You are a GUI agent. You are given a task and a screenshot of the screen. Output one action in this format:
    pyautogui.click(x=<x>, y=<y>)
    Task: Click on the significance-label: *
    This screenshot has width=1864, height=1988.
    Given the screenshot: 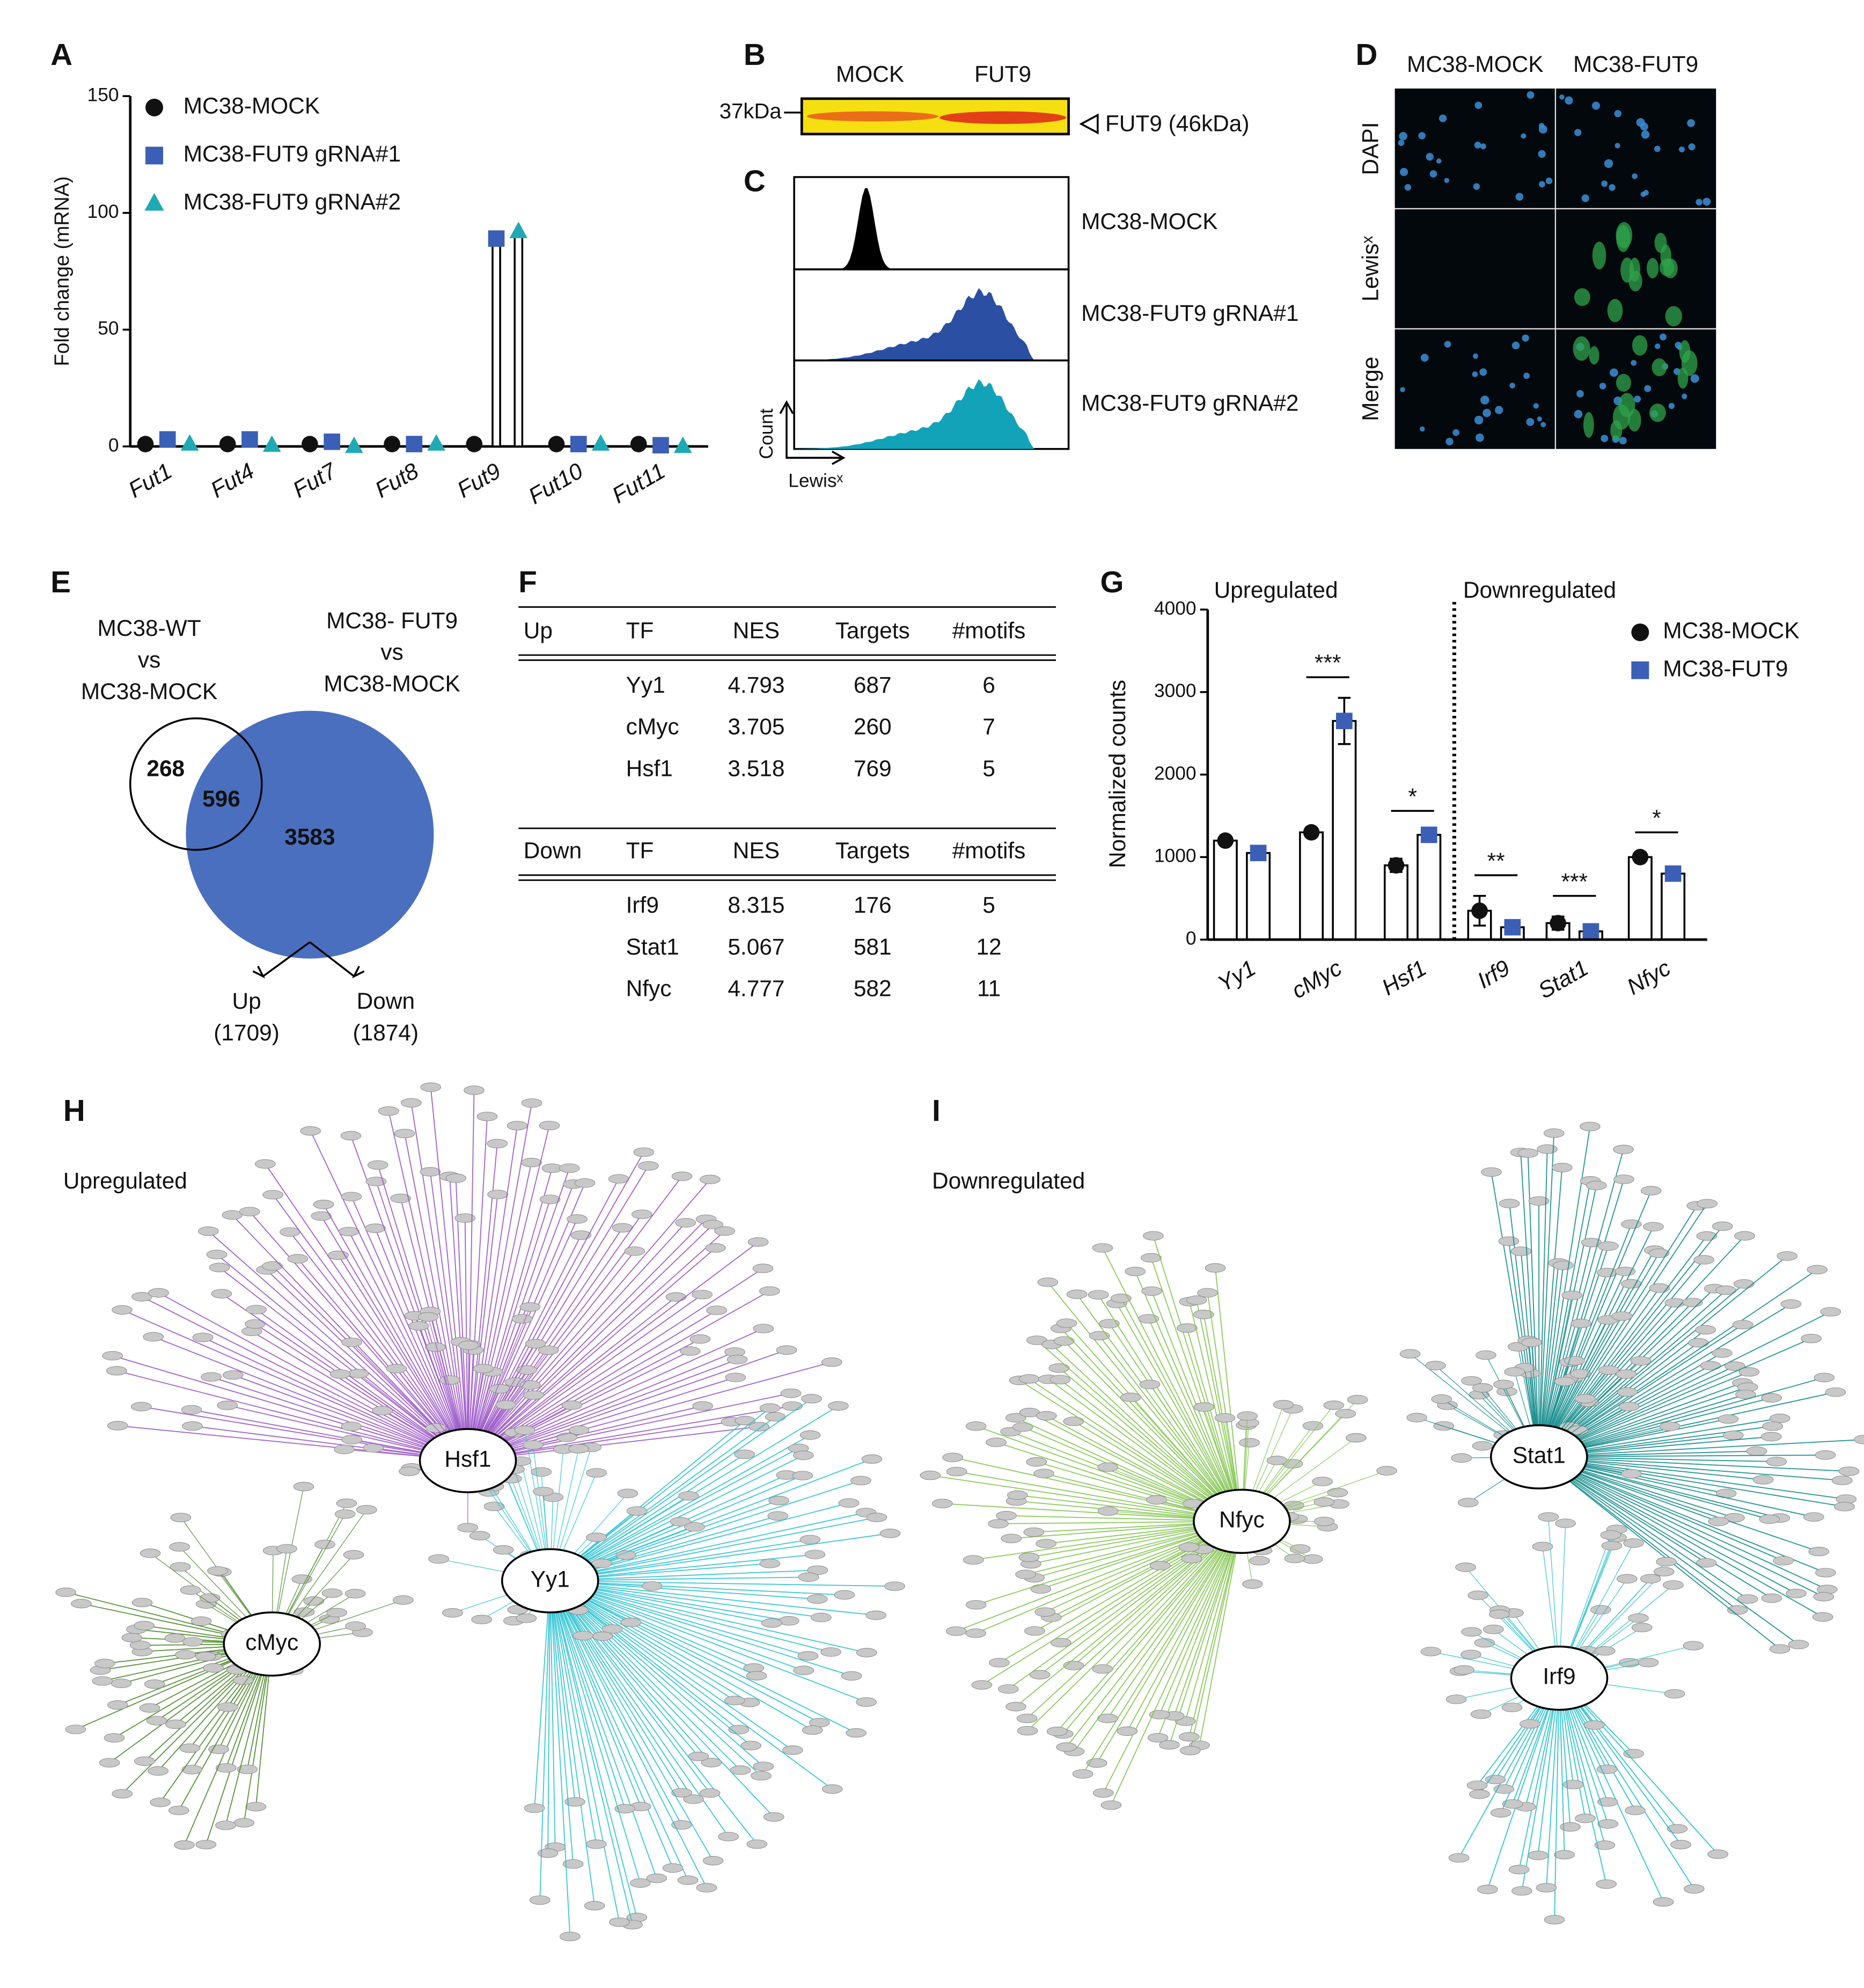 What is the action you would take?
    pyautogui.click(x=1412, y=797)
    